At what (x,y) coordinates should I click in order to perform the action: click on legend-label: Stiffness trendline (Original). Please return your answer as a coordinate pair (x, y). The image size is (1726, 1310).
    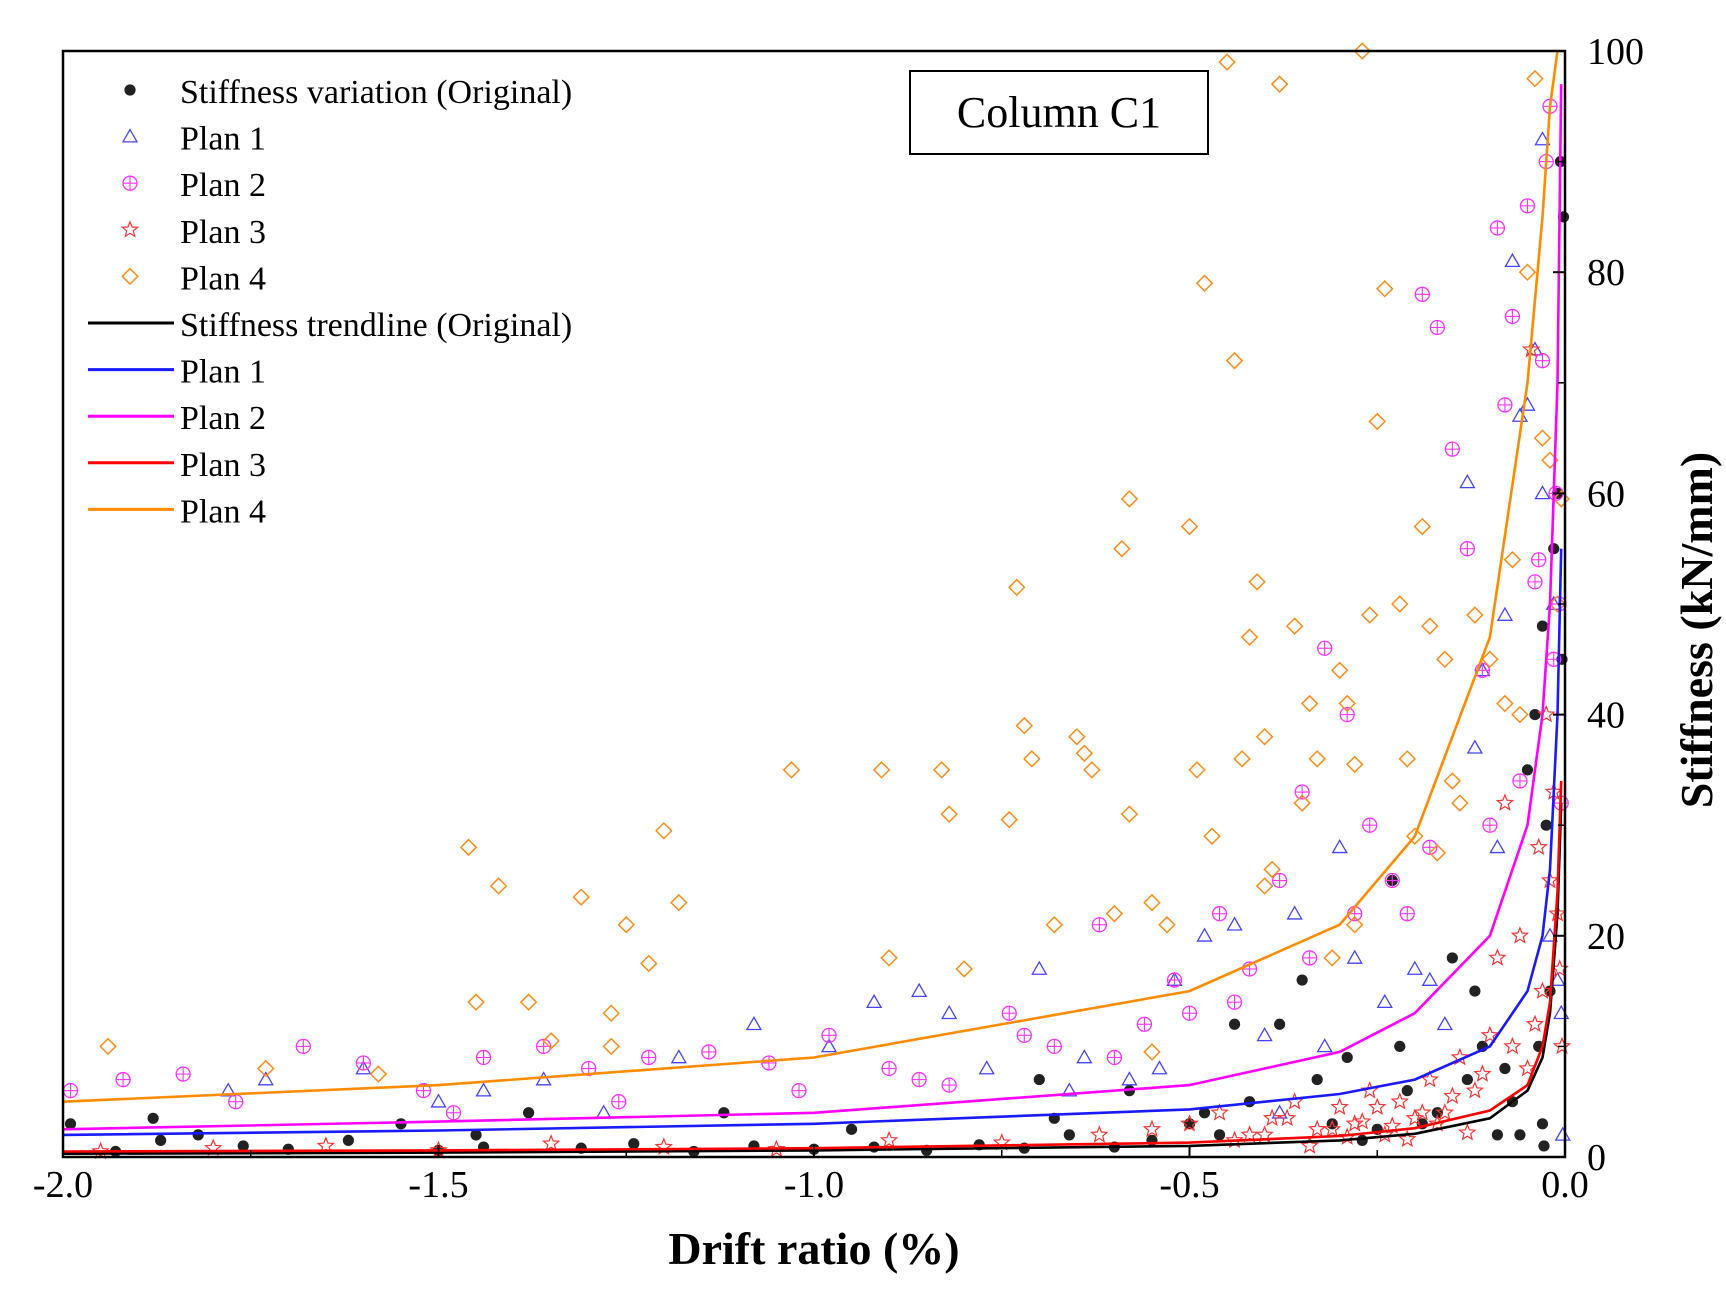
    Looking at the image, I should click on (376, 325).